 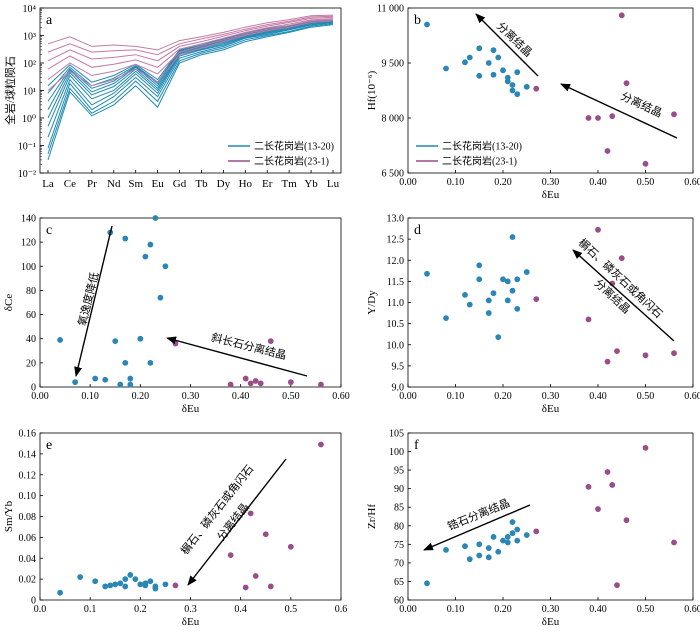 What do you see at coordinates (399, 526) in the screenshot?
I see `y-tick-label: 80` at bounding box center [399, 526].